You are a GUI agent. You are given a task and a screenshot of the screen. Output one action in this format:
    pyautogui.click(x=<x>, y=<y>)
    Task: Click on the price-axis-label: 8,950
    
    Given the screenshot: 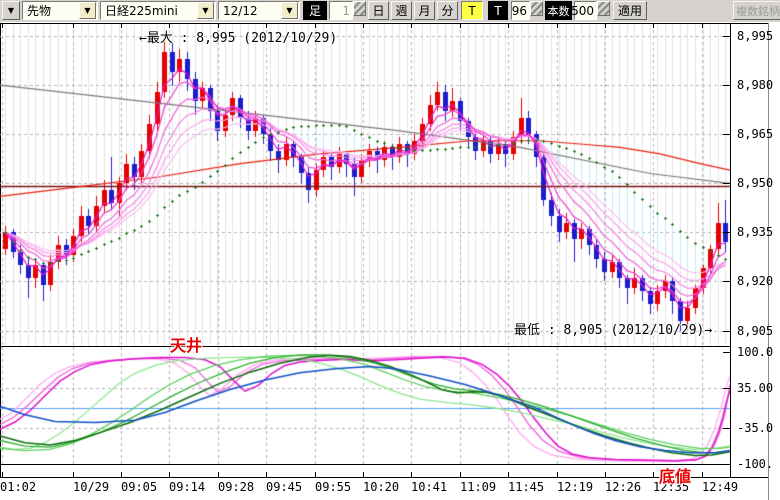 What is the action you would take?
    pyautogui.click(x=755, y=183)
    